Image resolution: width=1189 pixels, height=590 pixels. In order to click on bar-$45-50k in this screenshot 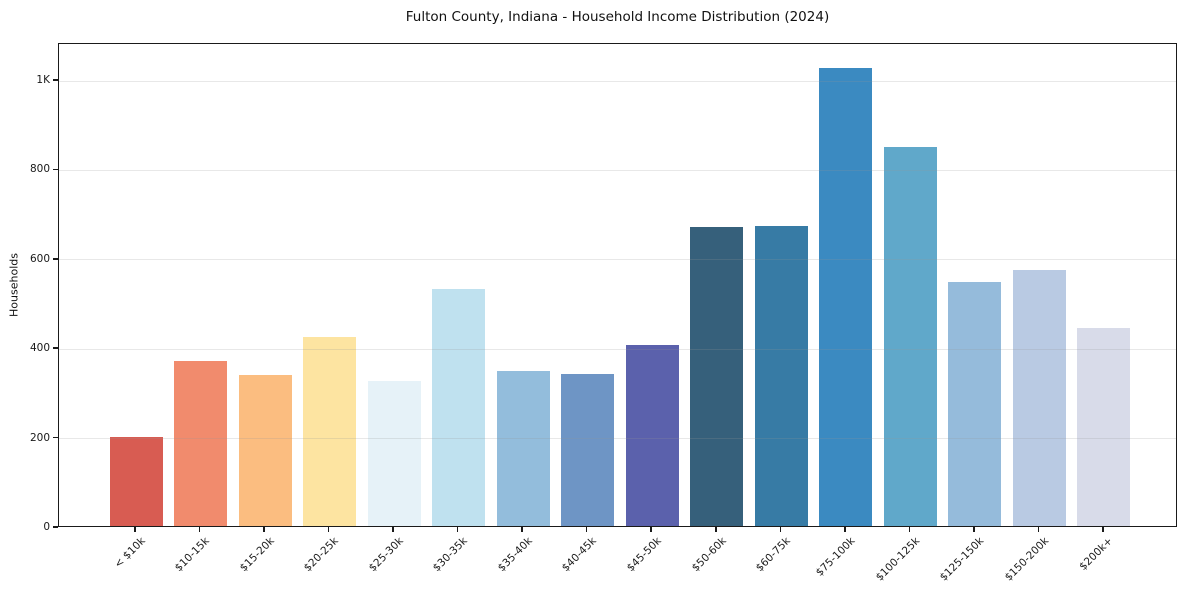, I will do `click(652, 435)`.